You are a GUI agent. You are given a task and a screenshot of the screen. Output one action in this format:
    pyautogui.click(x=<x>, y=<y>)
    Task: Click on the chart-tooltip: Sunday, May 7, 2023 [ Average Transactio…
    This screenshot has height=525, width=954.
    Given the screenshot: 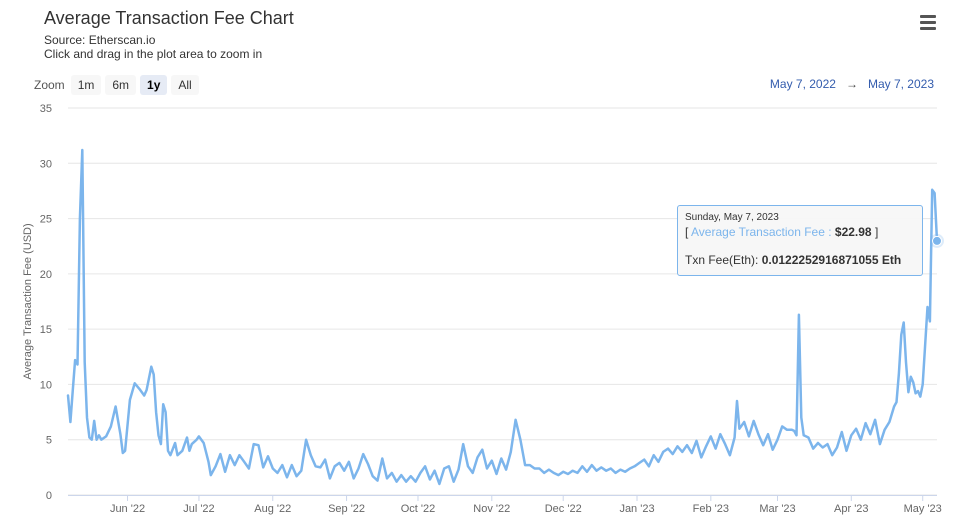 What is the action you would take?
    pyautogui.click(x=800, y=240)
    